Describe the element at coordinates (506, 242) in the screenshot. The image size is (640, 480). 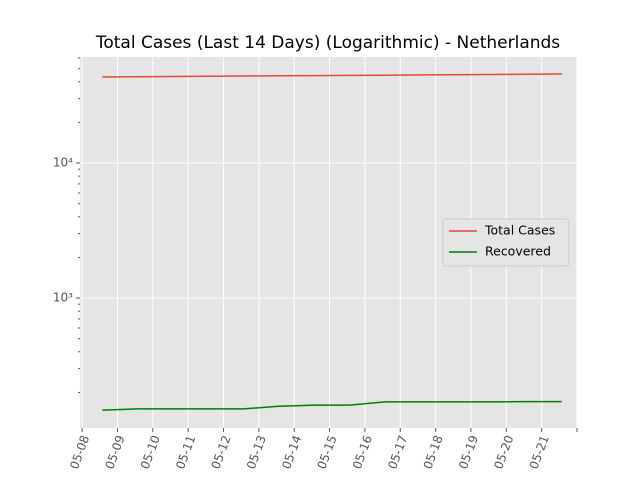
I see `legend: Total Cases Recovered` at that location.